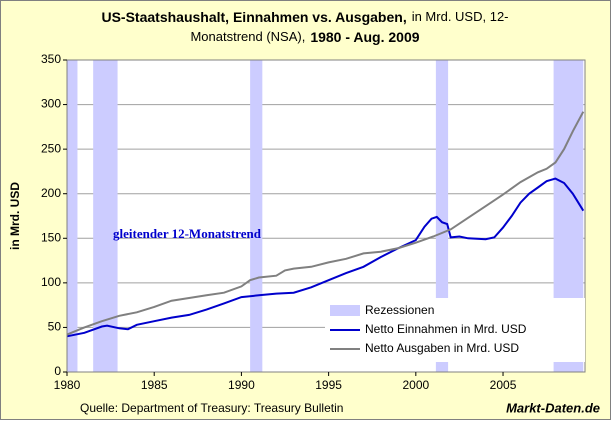 This screenshot has width=611, height=425. I want to click on legend-box, so click(455, 330).